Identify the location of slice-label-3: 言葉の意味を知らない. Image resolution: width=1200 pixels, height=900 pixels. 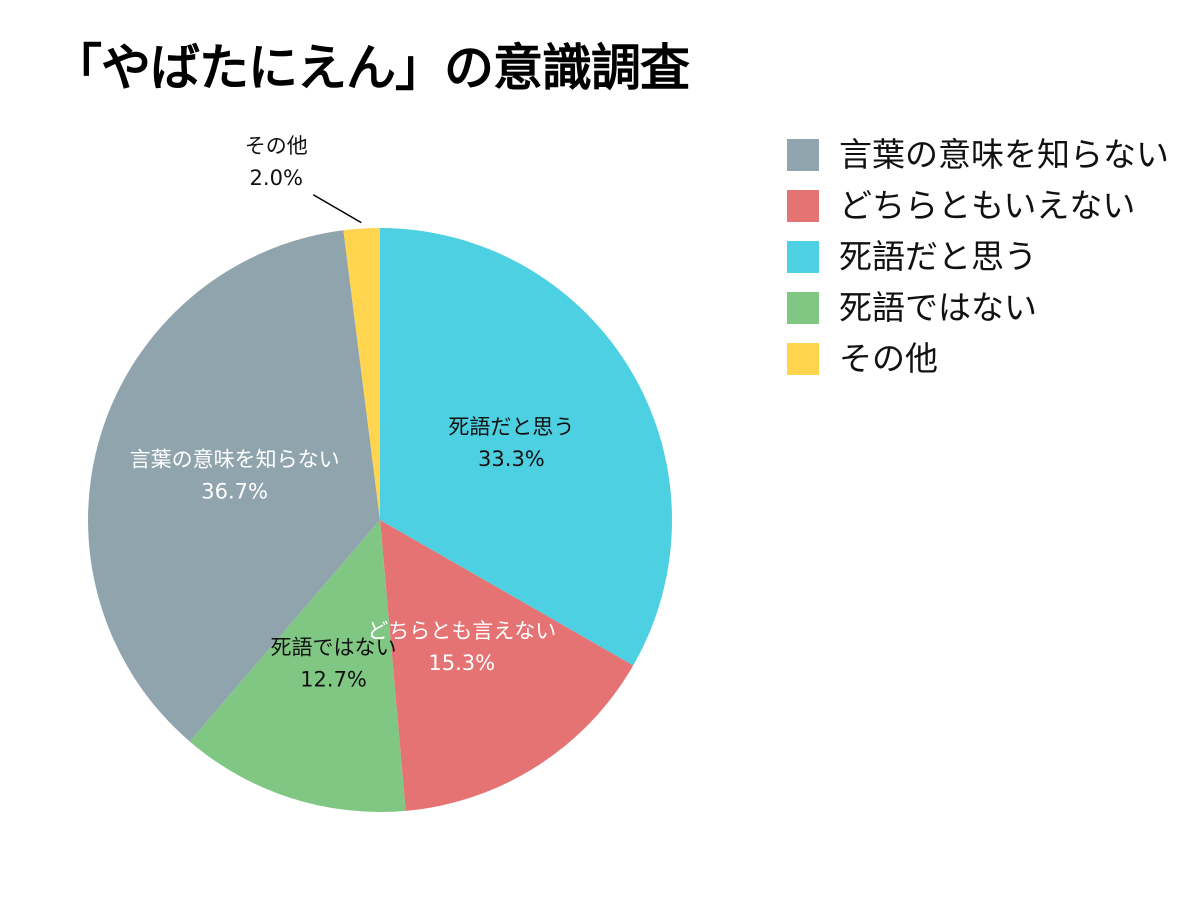
(235, 459).